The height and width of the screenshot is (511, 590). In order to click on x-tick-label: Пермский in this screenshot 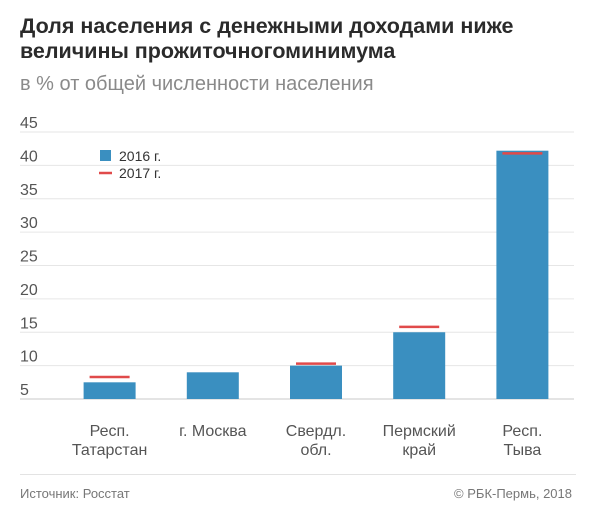, I will do `click(419, 431)`.